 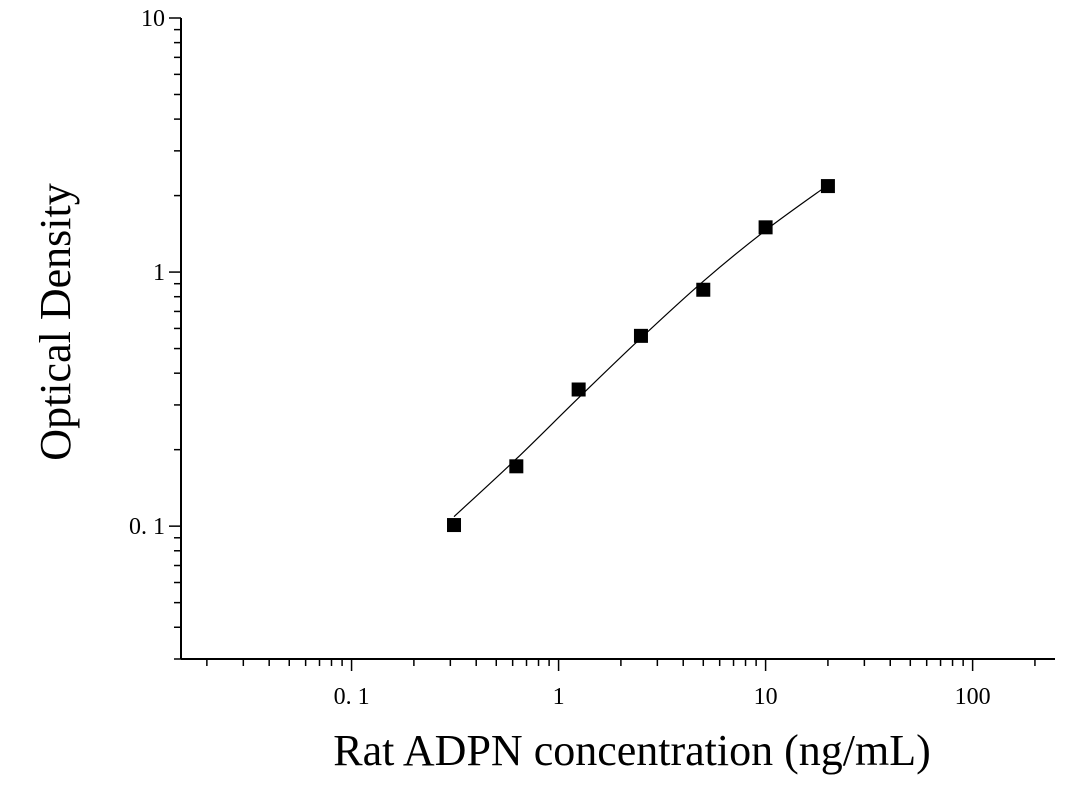 I want to click on x-tick-label: 100, so click(x=973, y=697).